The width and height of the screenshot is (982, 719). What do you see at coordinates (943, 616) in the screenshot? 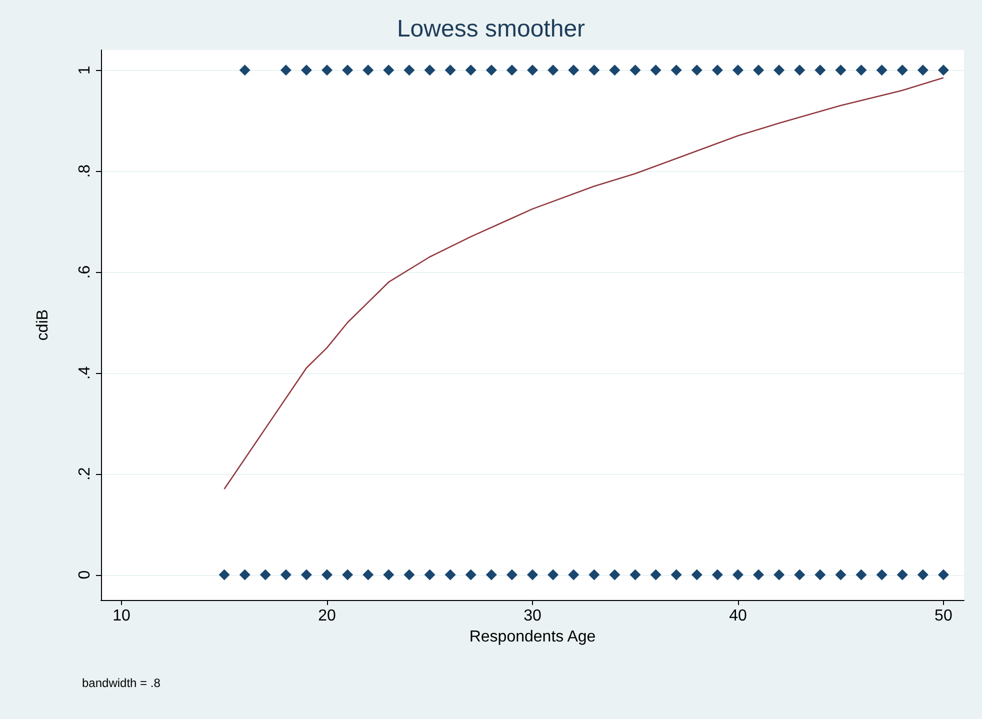
I see `x-tick-label: 50` at bounding box center [943, 616].